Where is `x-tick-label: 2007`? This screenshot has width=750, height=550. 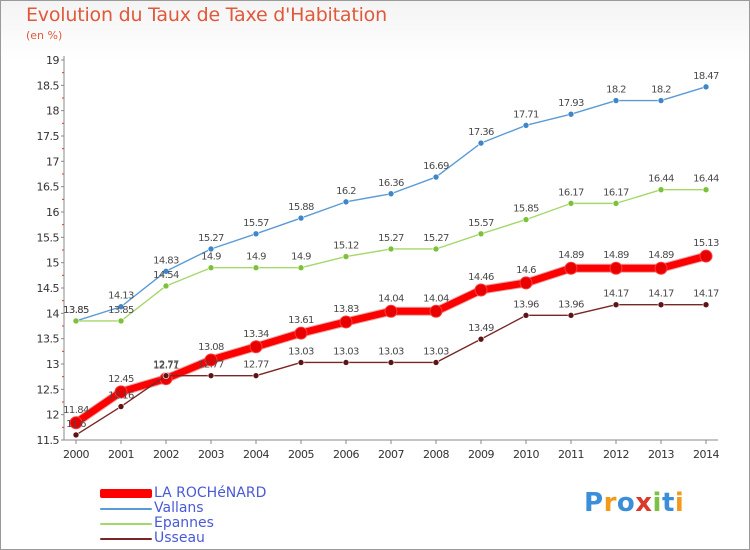
x-tick-label: 2007 is located at coordinates (391, 454).